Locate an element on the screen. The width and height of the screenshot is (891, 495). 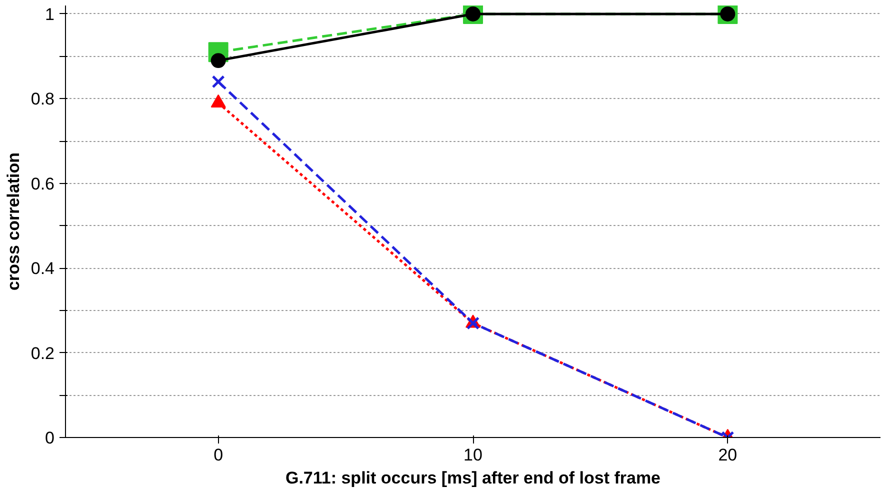
x-tick-label: 20 is located at coordinates (728, 455).